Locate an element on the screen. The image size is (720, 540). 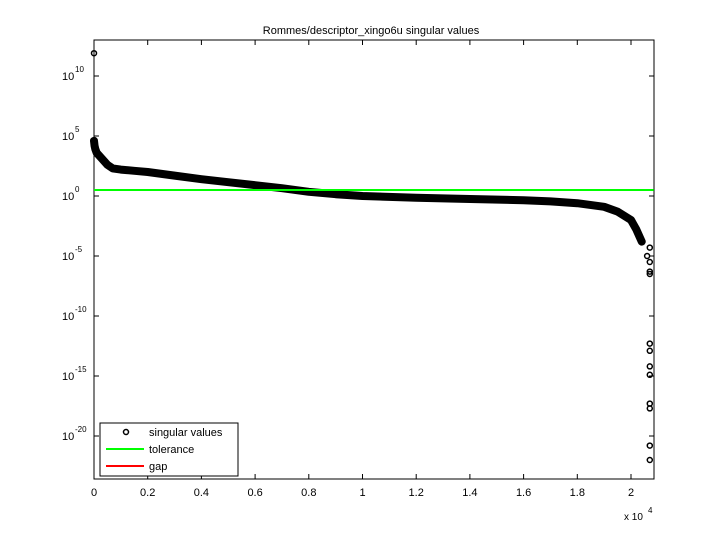
legend-circle-marker-icon is located at coordinates (126, 432).